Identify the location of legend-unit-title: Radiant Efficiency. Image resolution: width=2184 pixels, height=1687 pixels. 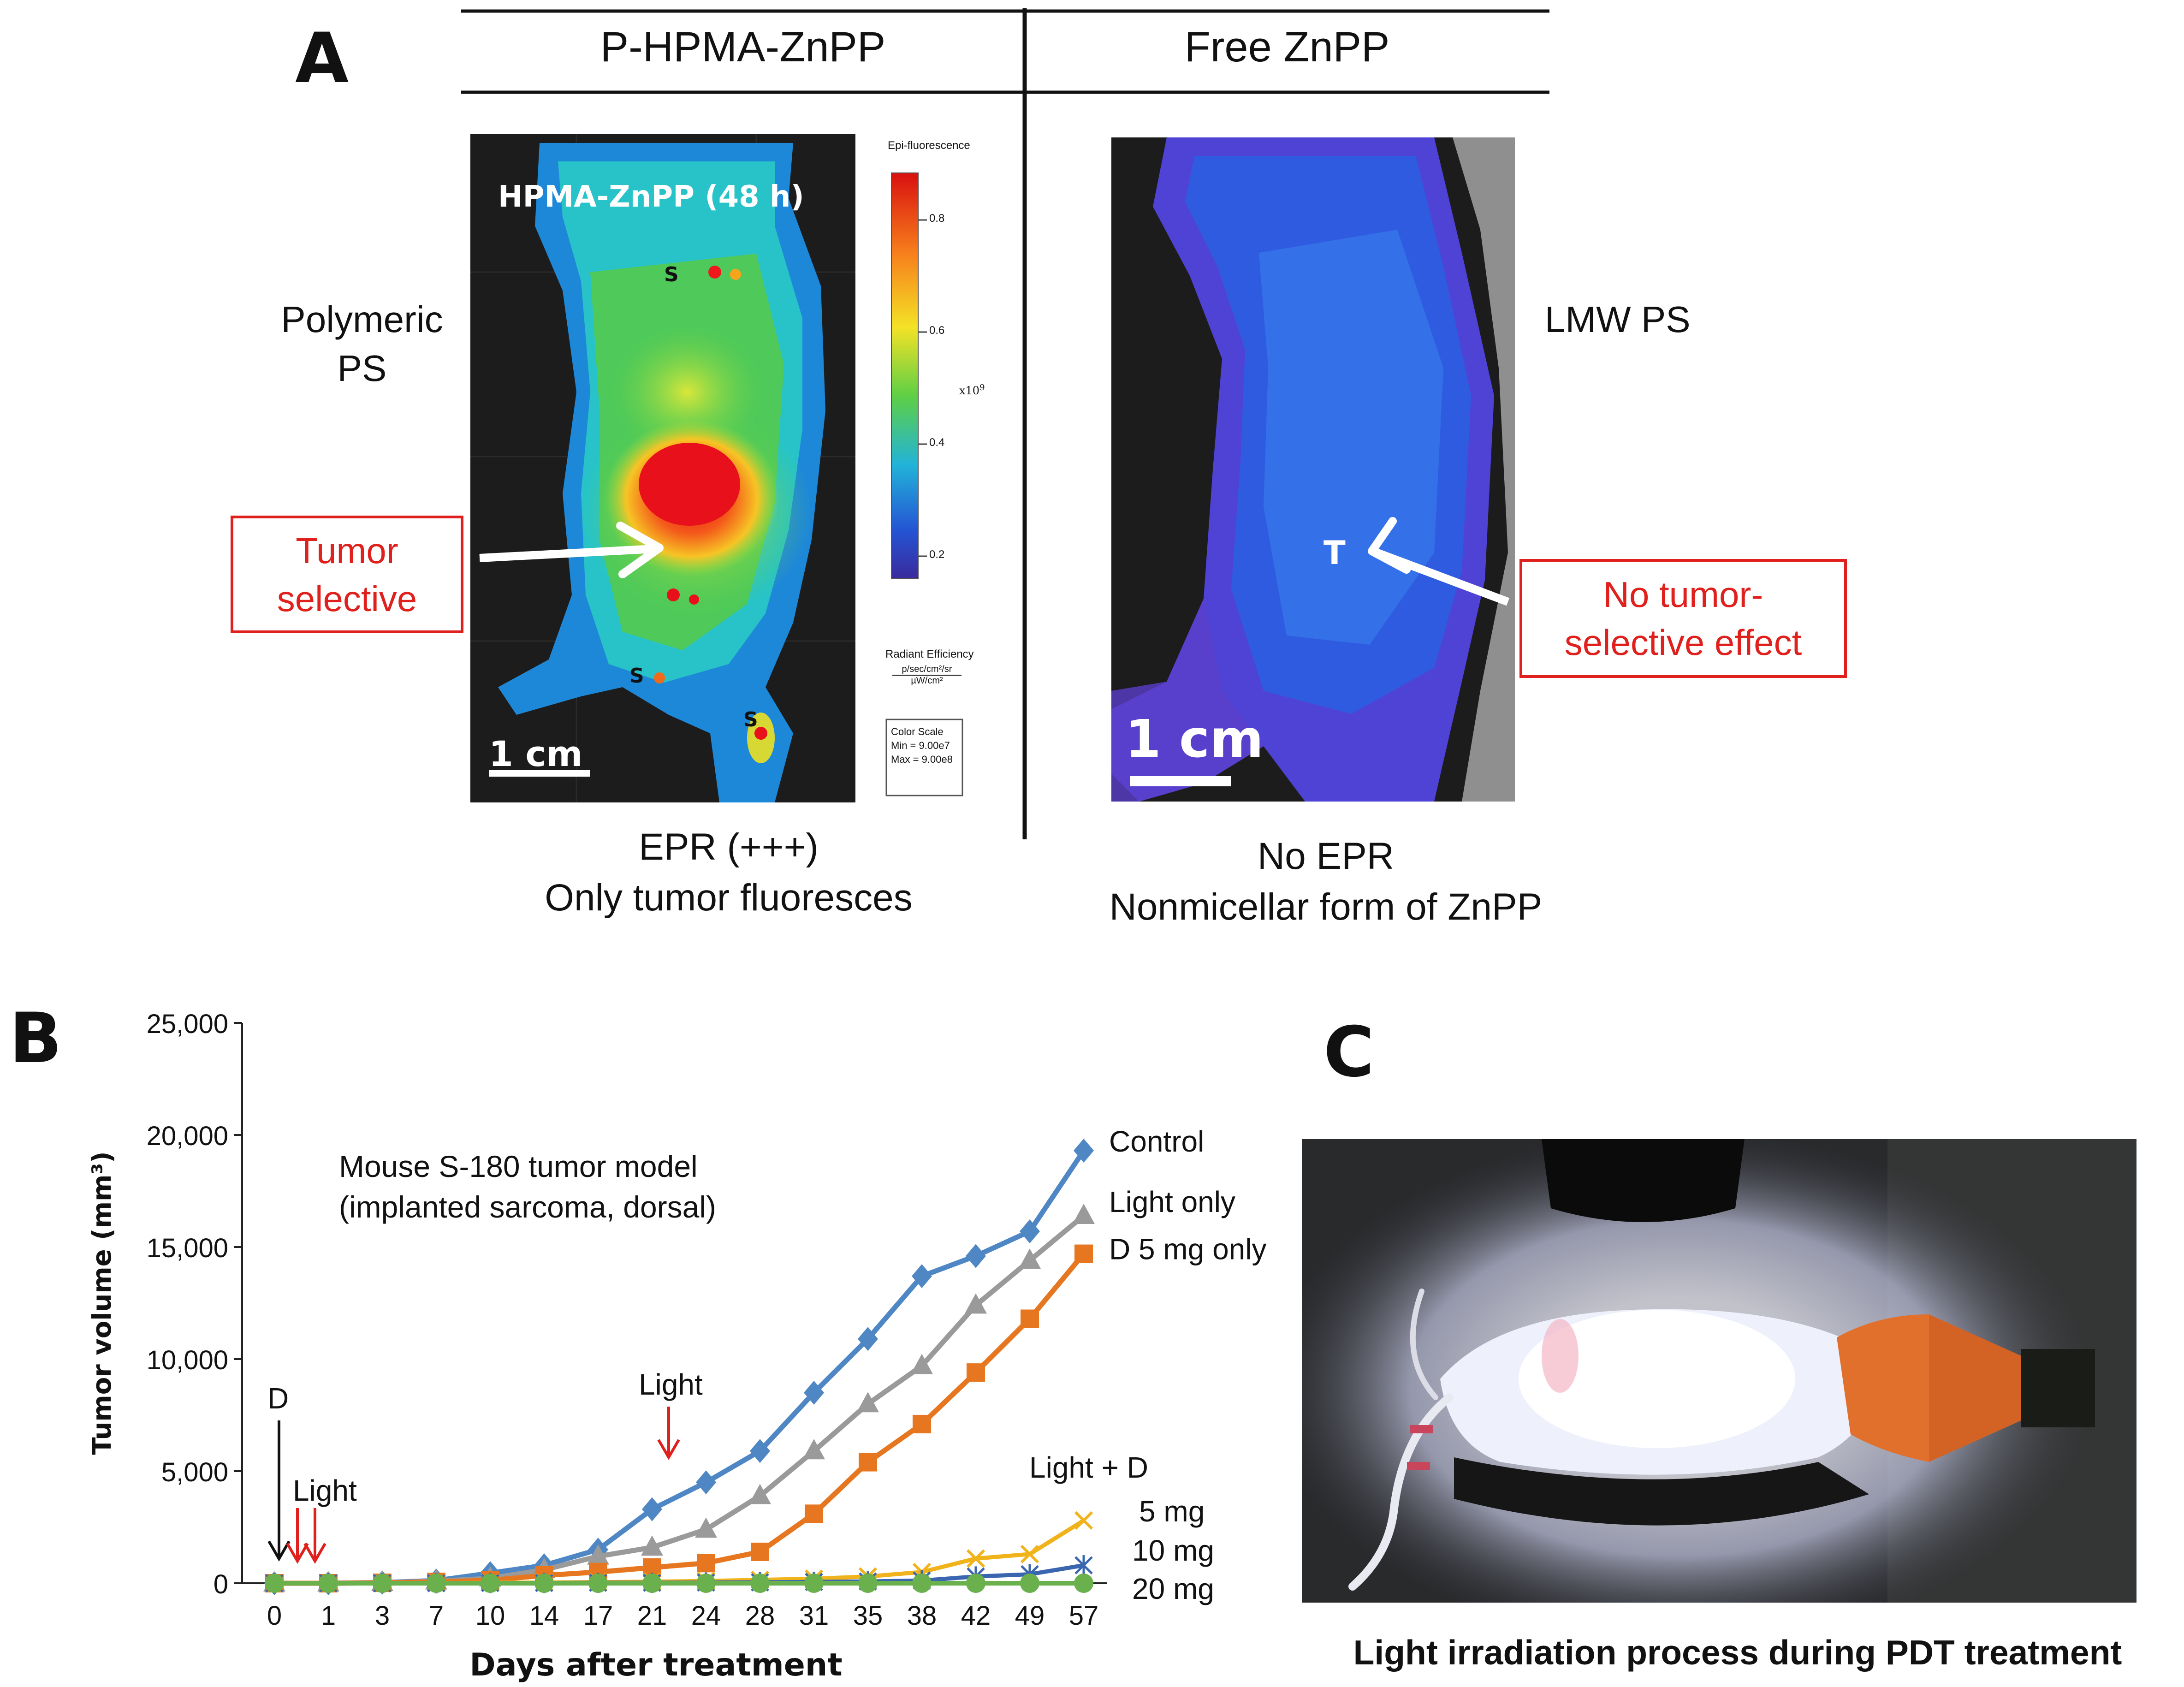
(929, 654).